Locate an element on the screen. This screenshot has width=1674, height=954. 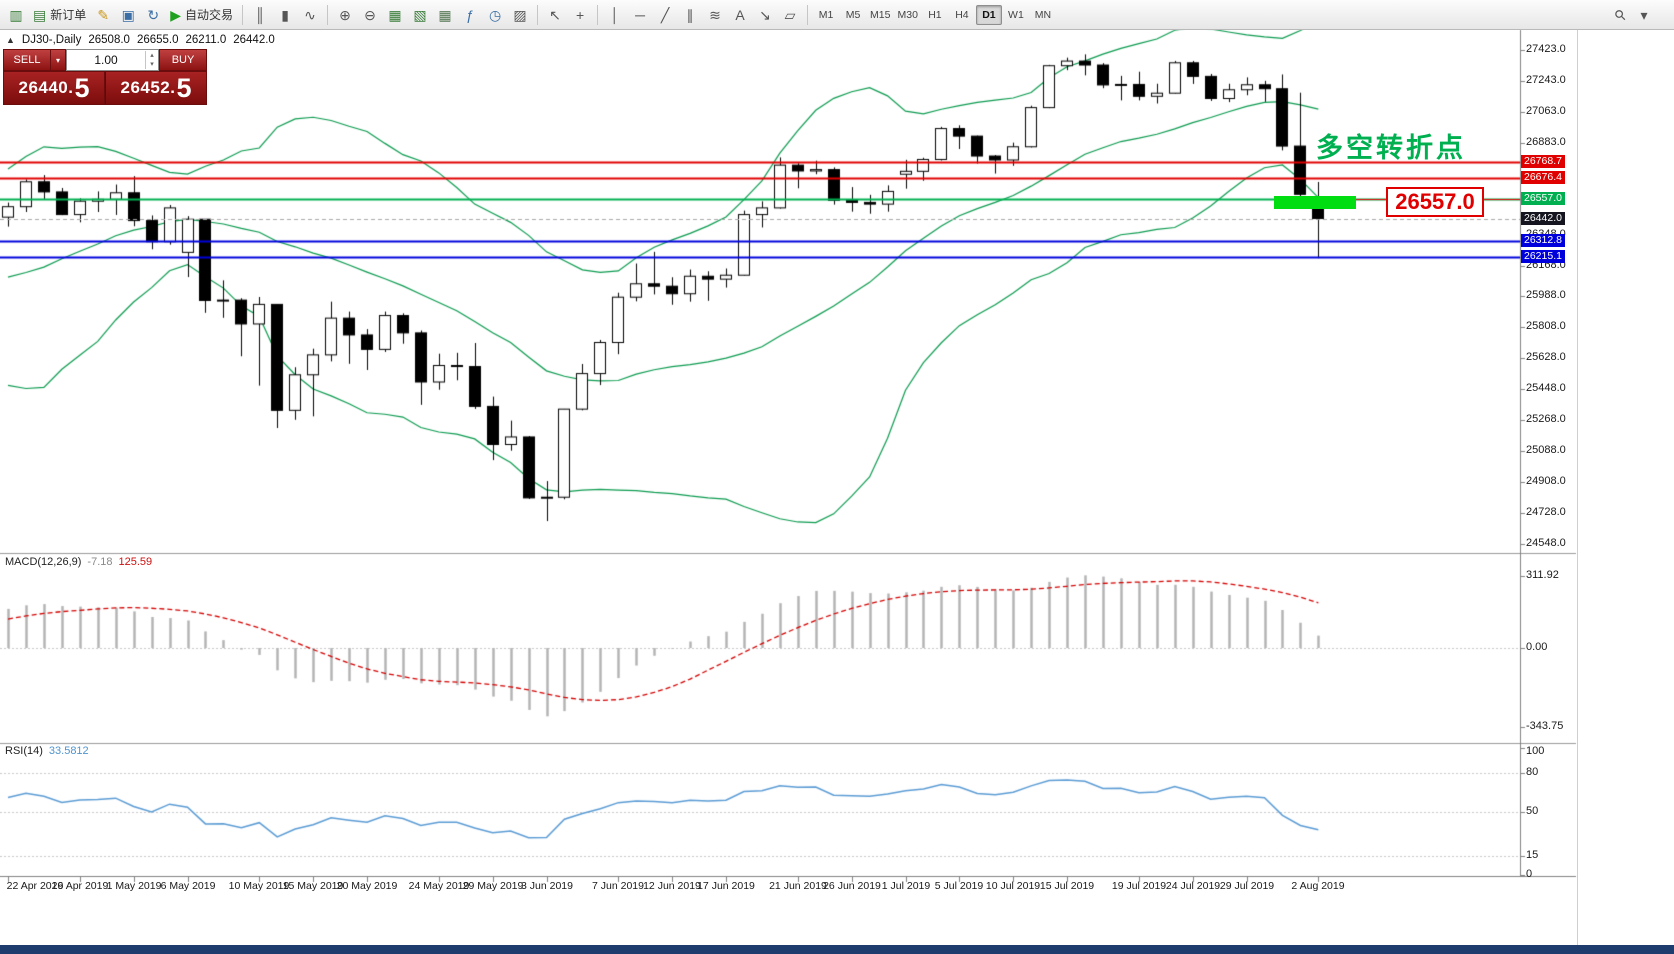
new-order-button: ▤ 新订单 is located at coordinates (59, 15).